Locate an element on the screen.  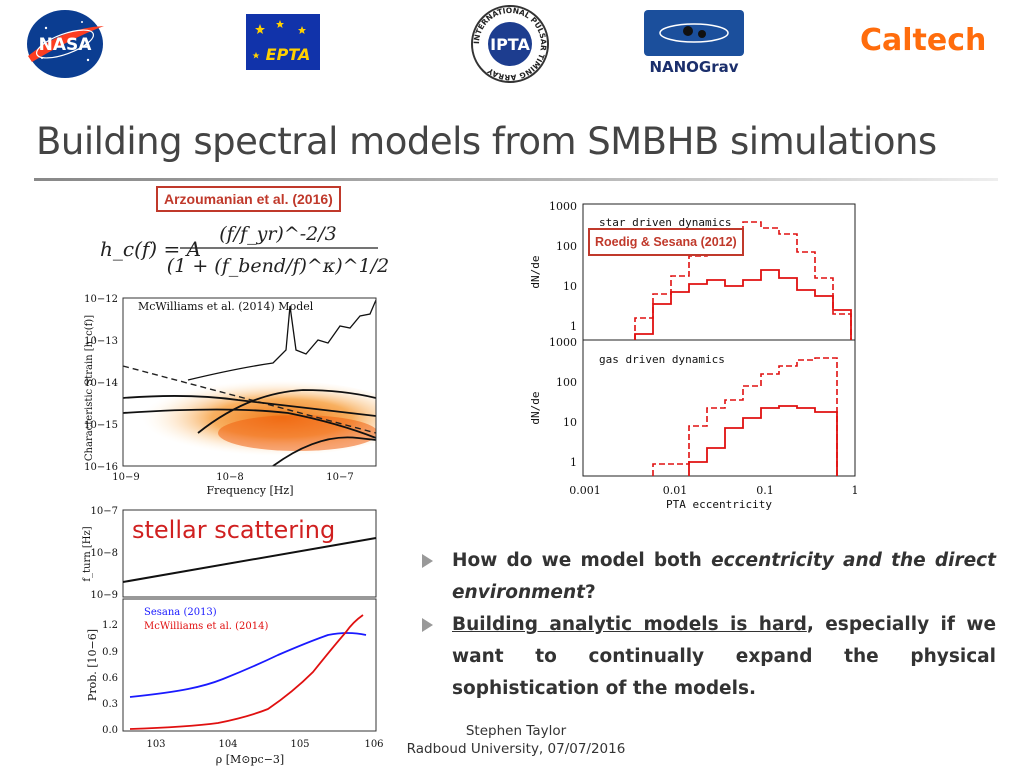
prob-ylabel: Prob. [10−6] is located at coordinates (92, 665).